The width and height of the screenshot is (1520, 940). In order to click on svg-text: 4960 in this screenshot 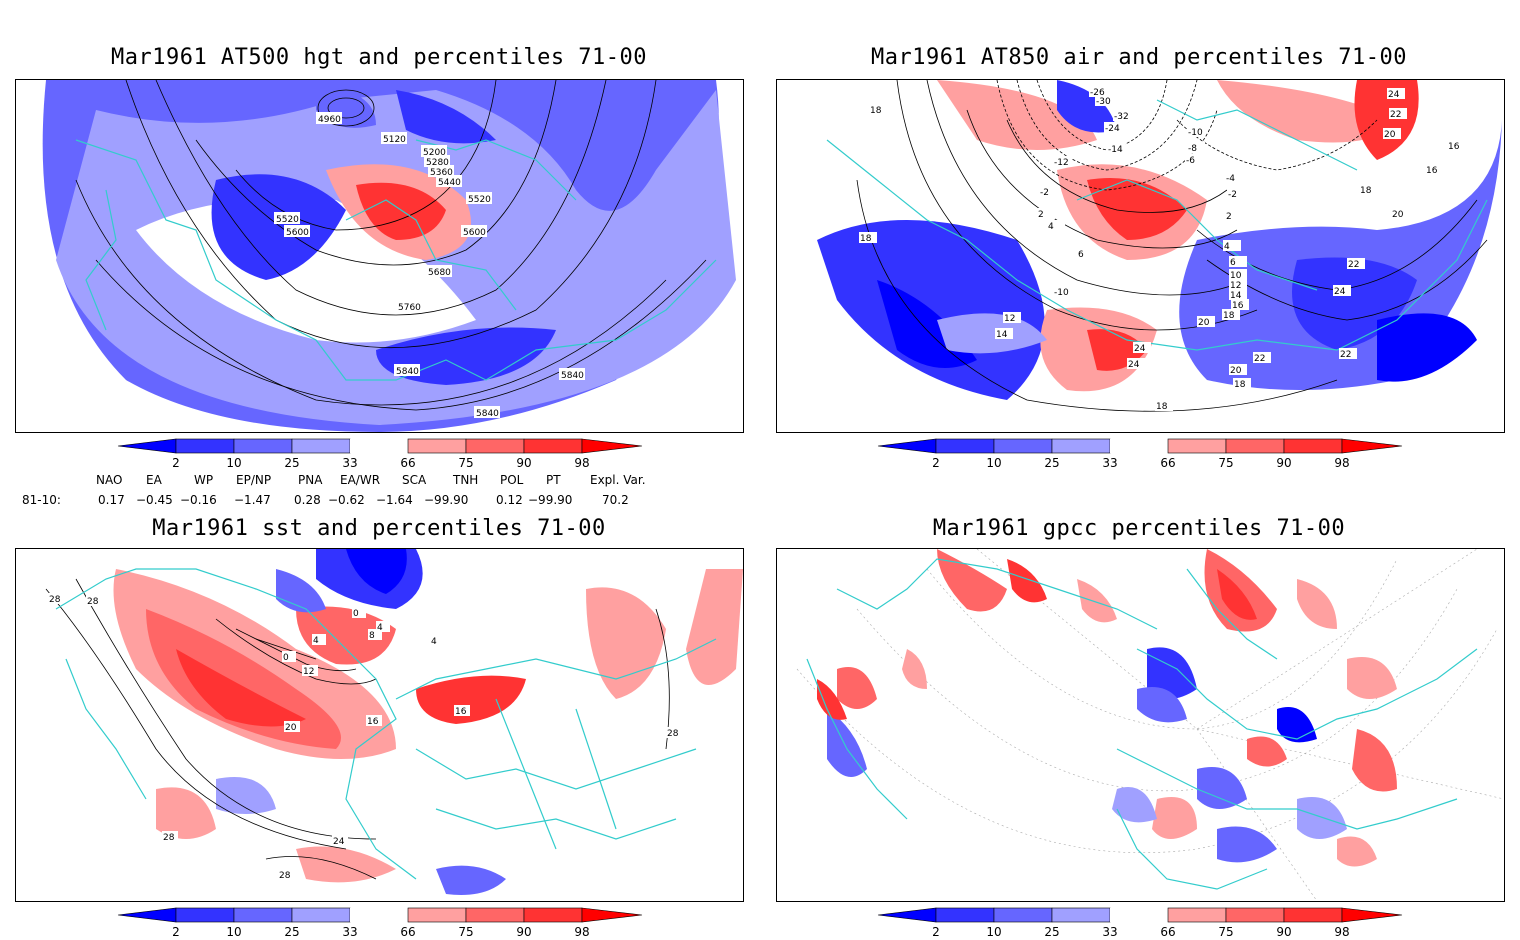, I will do `click(329, 120)`.